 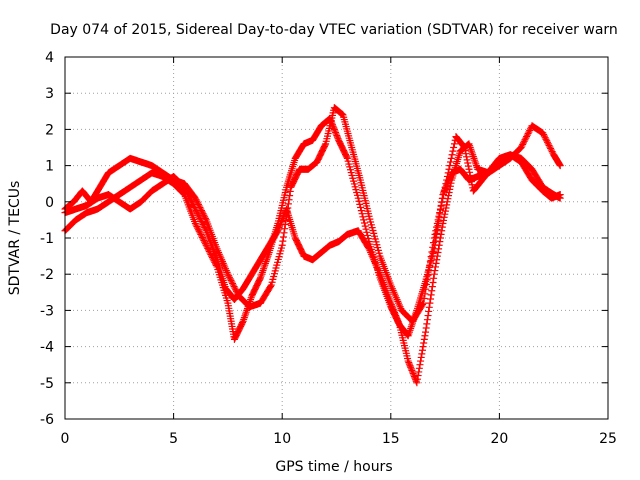 I want to click on y-tick-label: 0, so click(x=49, y=203).